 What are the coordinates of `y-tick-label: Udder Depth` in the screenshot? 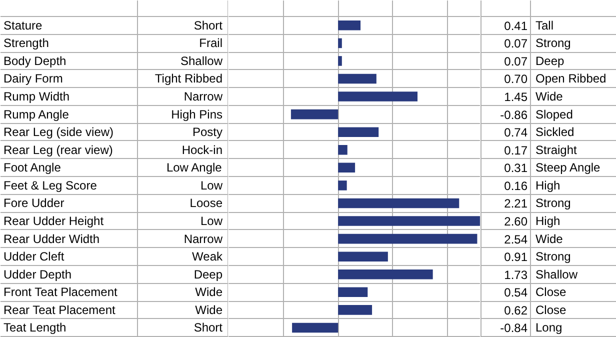 It's located at (38, 274).